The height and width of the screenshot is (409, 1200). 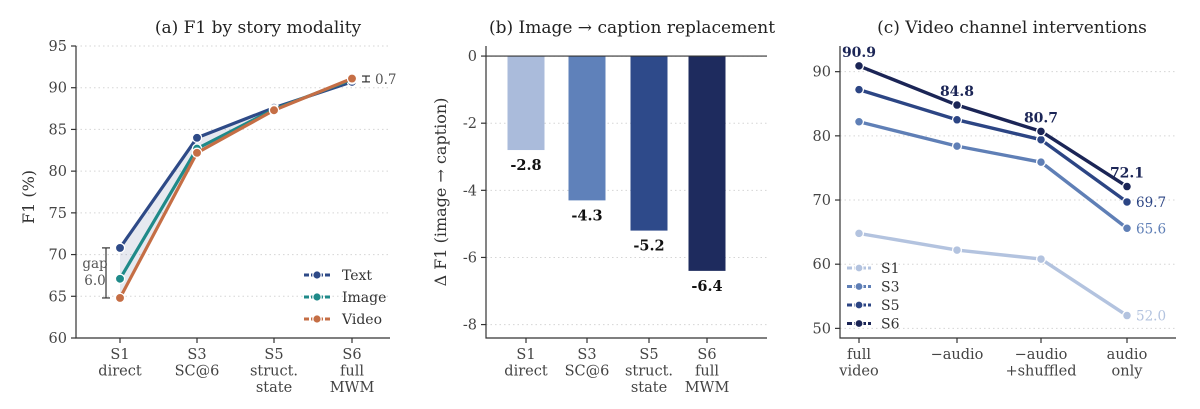 I want to click on legend-label-s5: S5, so click(x=890, y=306).